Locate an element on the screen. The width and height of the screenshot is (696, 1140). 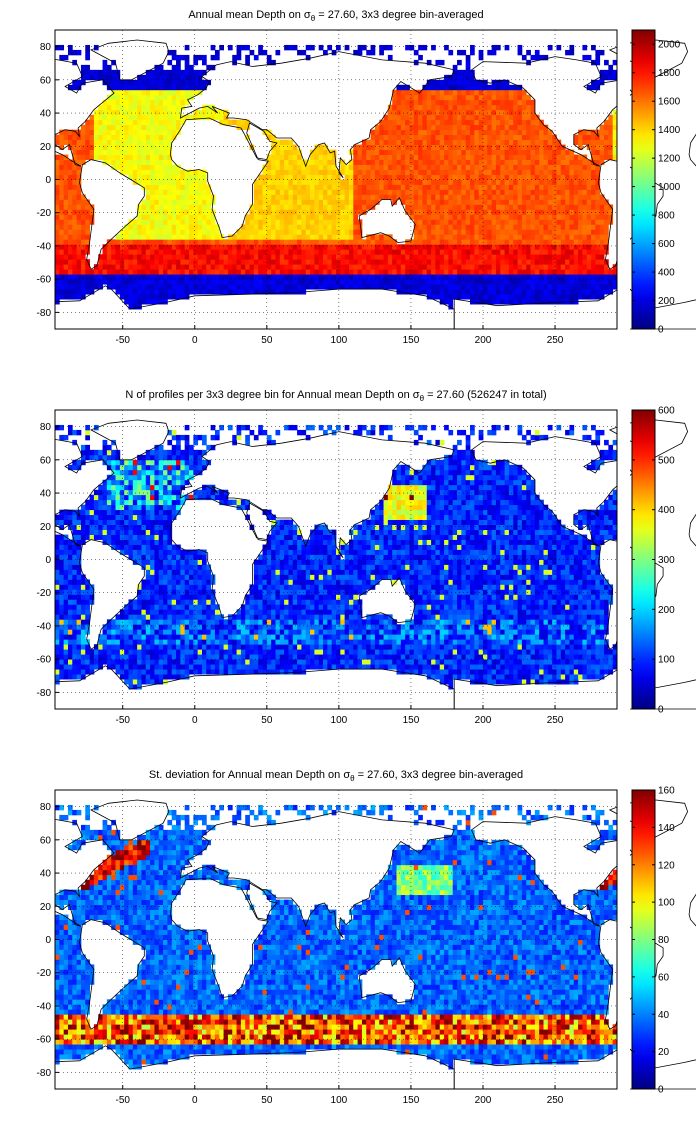
colorbar-tick-label: 1600 is located at coordinates (669, 102).